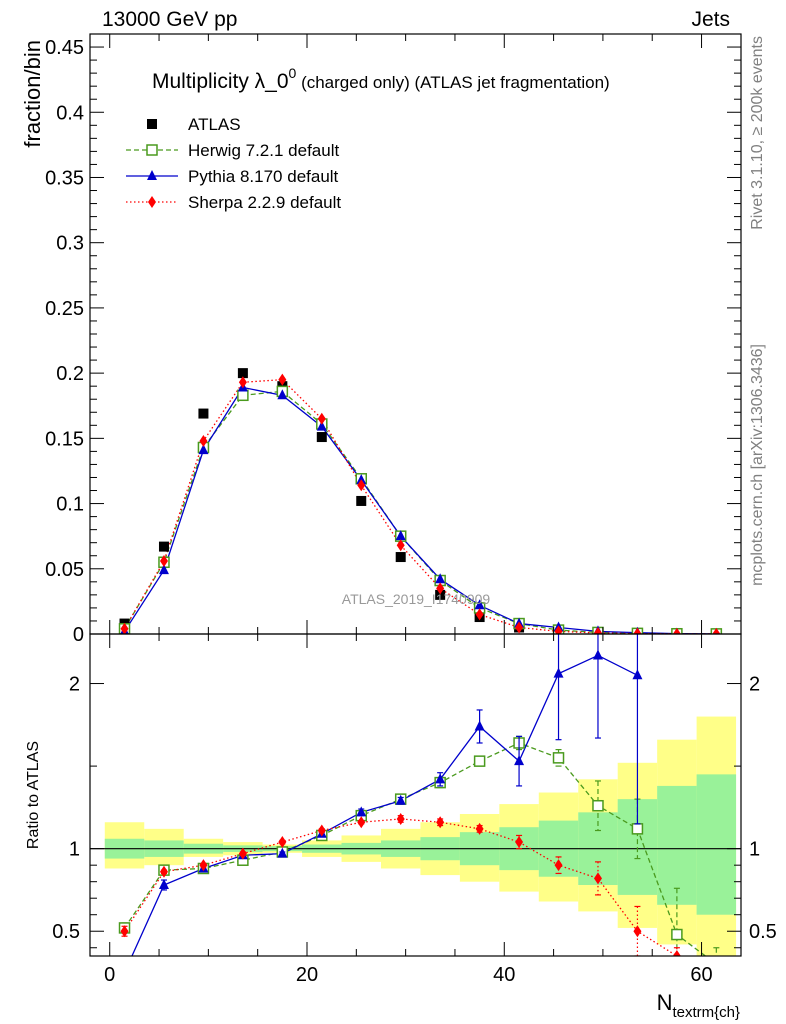 The width and height of the screenshot is (786, 1024). Describe the element at coordinates (64, 48) in the screenshot. I see `main-y-tick-label: 0.45` at that location.